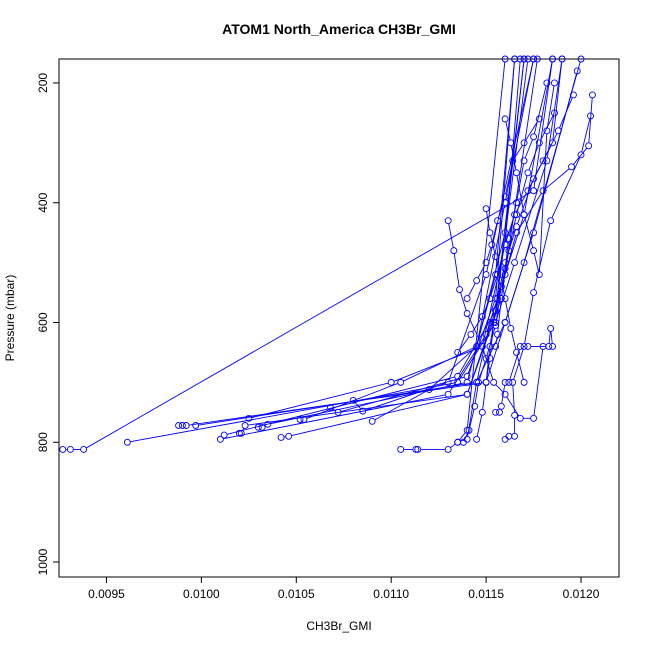 The width and height of the screenshot is (650, 650). What do you see at coordinates (339, 29) in the screenshot?
I see `chart-title: ATOM1 North_America CH3Br_GMI` at bounding box center [339, 29].